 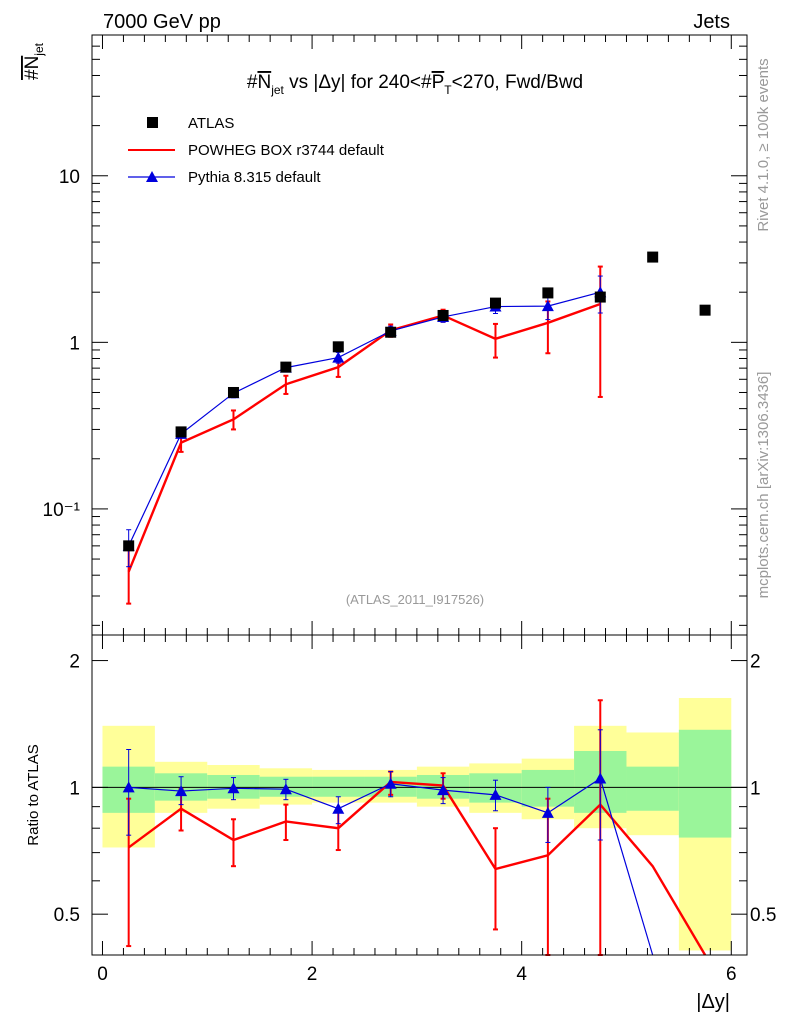 I want to click on ratio-y-axis-label: Ratio to ATLAS, so click(x=33, y=794).